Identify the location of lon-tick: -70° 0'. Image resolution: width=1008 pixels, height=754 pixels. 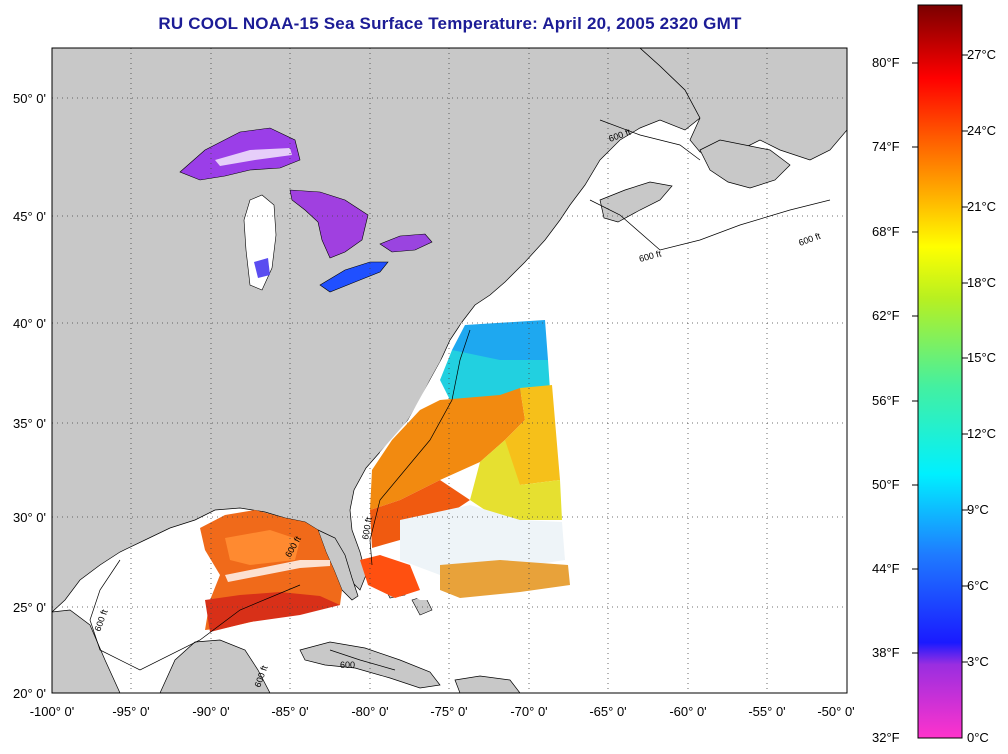
(528, 711).